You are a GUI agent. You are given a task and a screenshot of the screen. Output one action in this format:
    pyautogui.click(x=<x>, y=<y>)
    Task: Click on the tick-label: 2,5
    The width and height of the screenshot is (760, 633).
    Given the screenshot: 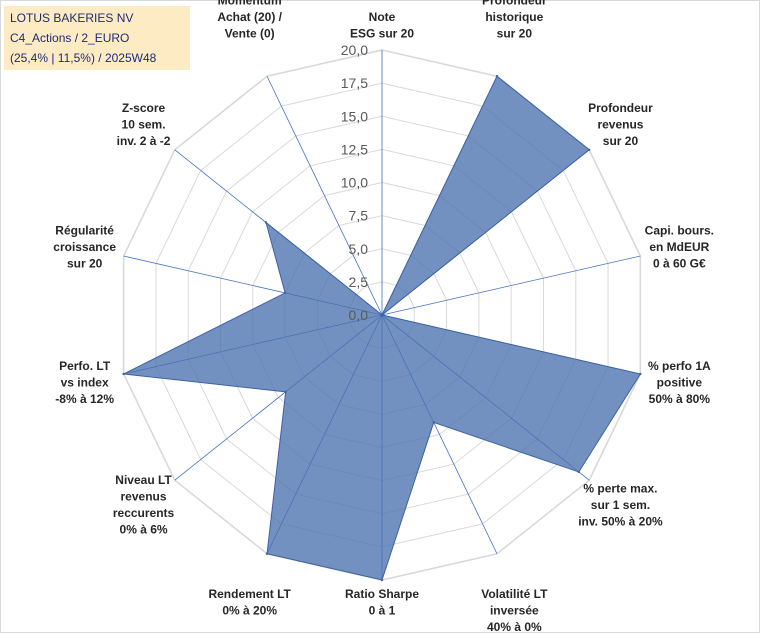 What is the action you would take?
    pyautogui.click(x=359, y=282)
    